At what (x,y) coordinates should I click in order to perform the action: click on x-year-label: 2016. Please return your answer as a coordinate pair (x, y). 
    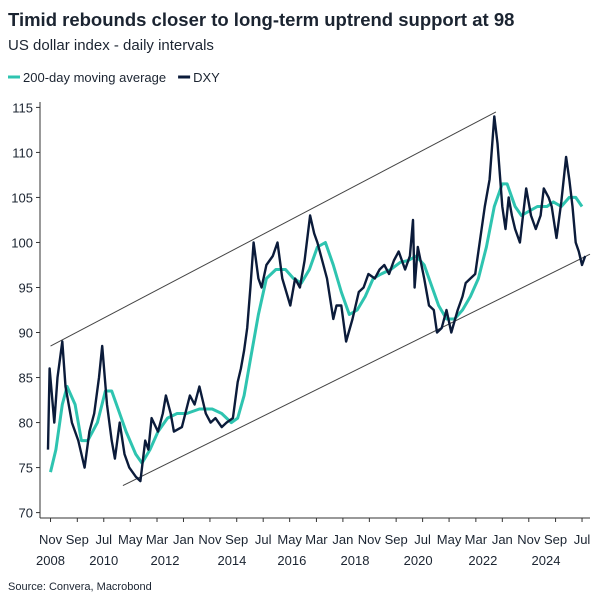
    Looking at the image, I should click on (291, 560).